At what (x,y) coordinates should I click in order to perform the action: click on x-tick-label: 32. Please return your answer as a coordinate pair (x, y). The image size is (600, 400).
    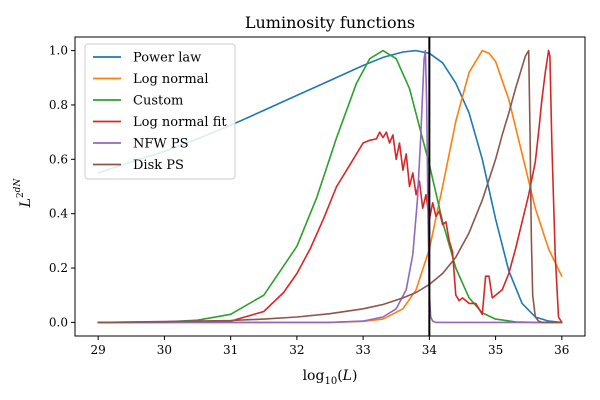
    Looking at the image, I should click on (296, 350).